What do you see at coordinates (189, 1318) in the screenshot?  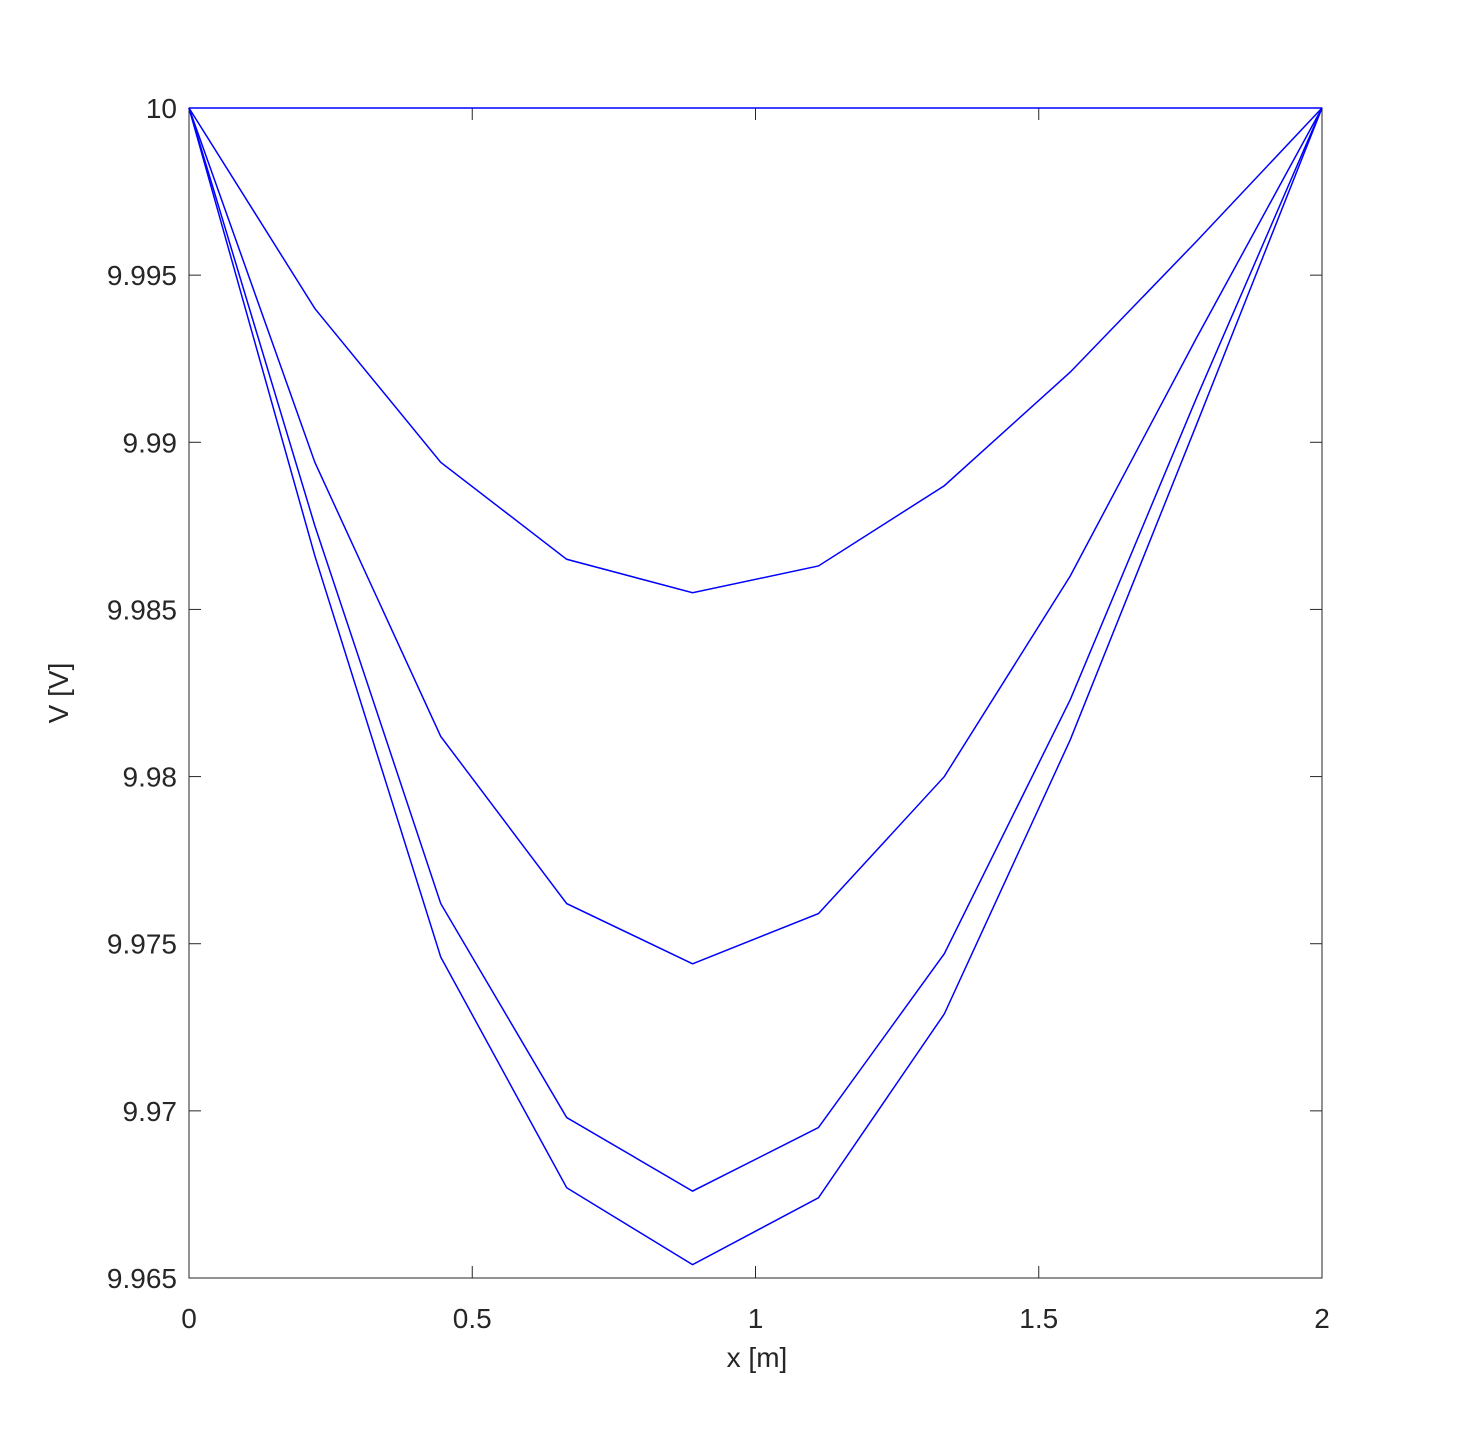 I see `x-tick-label: 0` at bounding box center [189, 1318].